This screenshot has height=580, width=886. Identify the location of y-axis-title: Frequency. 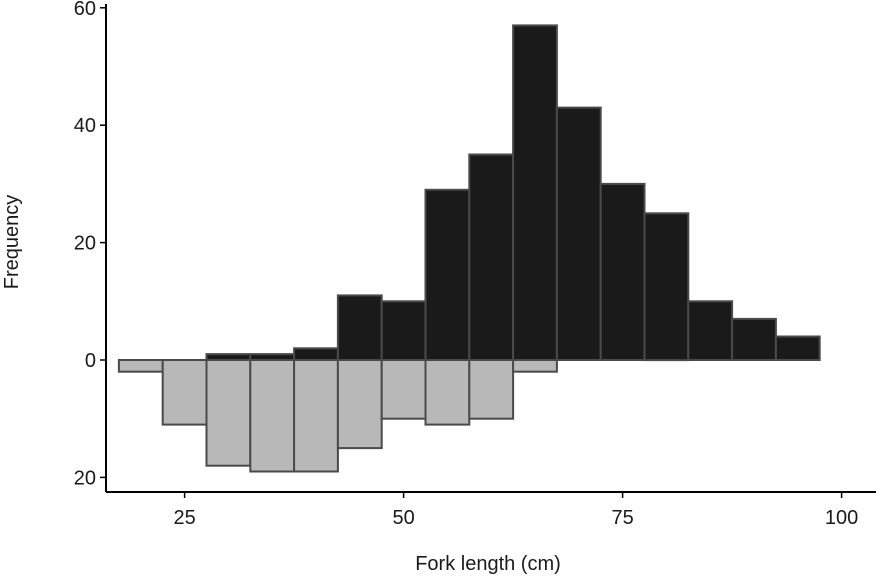
(12, 242).